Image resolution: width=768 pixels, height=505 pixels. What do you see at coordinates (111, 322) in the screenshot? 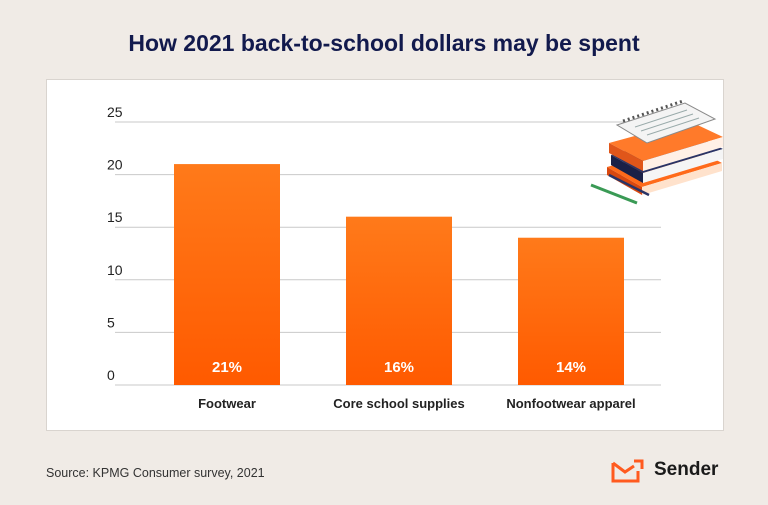
I see `y-tick-label: 5` at bounding box center [111, 322].